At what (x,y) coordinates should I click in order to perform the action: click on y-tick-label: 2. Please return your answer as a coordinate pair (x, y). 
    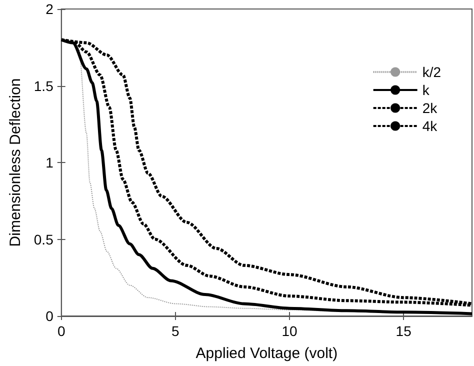
    Looking at the image, I should click on (50, 9).